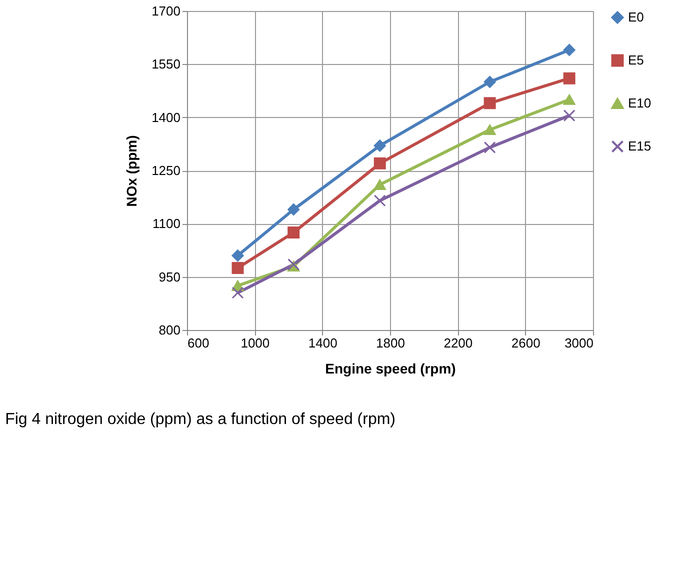 This screenshot has width=691, height=567. What do you see at coordinates (640, 103) in the screenshot?
I see `legend-label: E10` at bounding box center [640, 103].